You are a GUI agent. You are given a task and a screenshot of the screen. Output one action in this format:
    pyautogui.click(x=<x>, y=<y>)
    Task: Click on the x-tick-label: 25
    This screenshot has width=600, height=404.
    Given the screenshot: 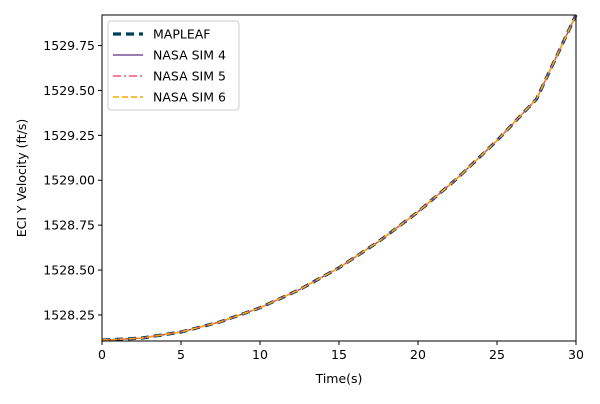 What is the action you would take?
    pyautogui.click(x=497, y=354)
    